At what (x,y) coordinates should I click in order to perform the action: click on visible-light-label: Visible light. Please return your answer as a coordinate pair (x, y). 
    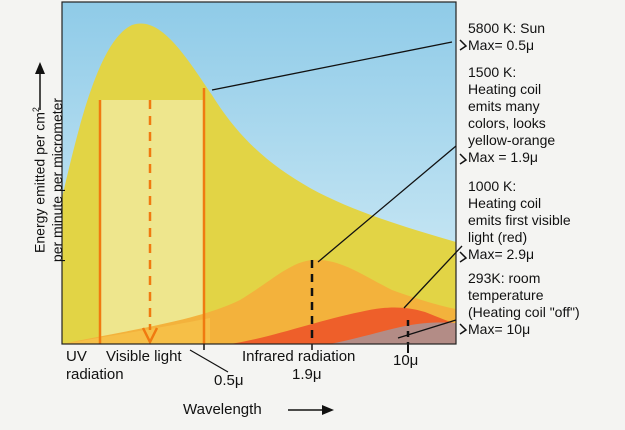
    Looking at the image, I should click on (144, 356).